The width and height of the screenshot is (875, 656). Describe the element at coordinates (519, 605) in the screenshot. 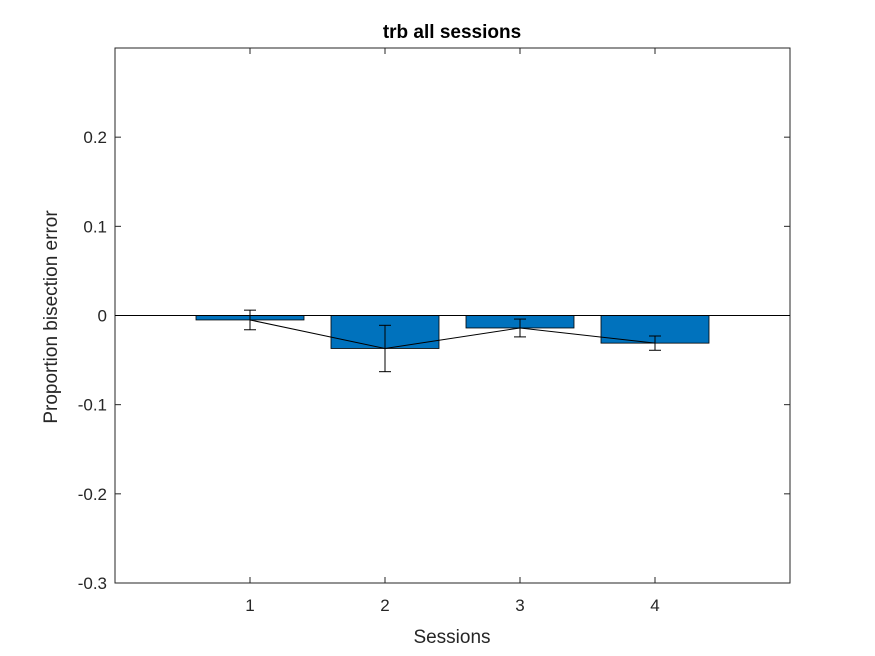

I see `x-tick-label: 3` at that location.